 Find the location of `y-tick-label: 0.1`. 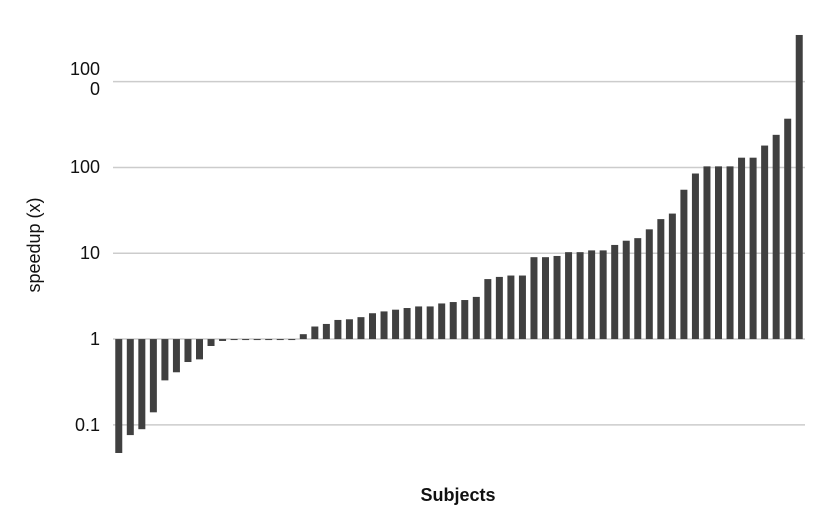

y-tick-label: 0.1 is located at coordinates (87, 424).